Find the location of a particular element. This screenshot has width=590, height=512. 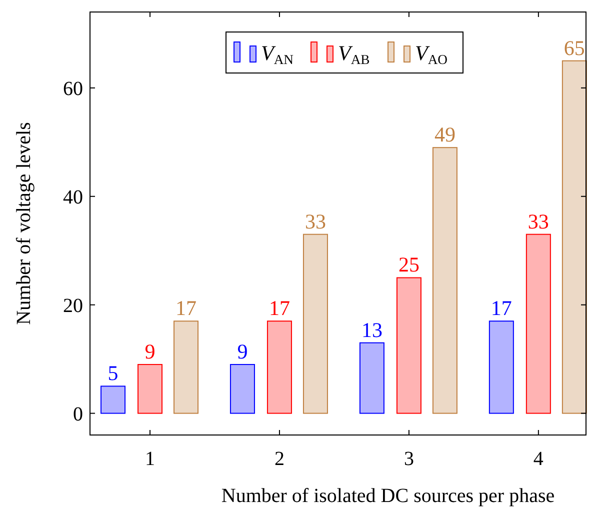

data-label: 13 is located at coordinates (371, 330).